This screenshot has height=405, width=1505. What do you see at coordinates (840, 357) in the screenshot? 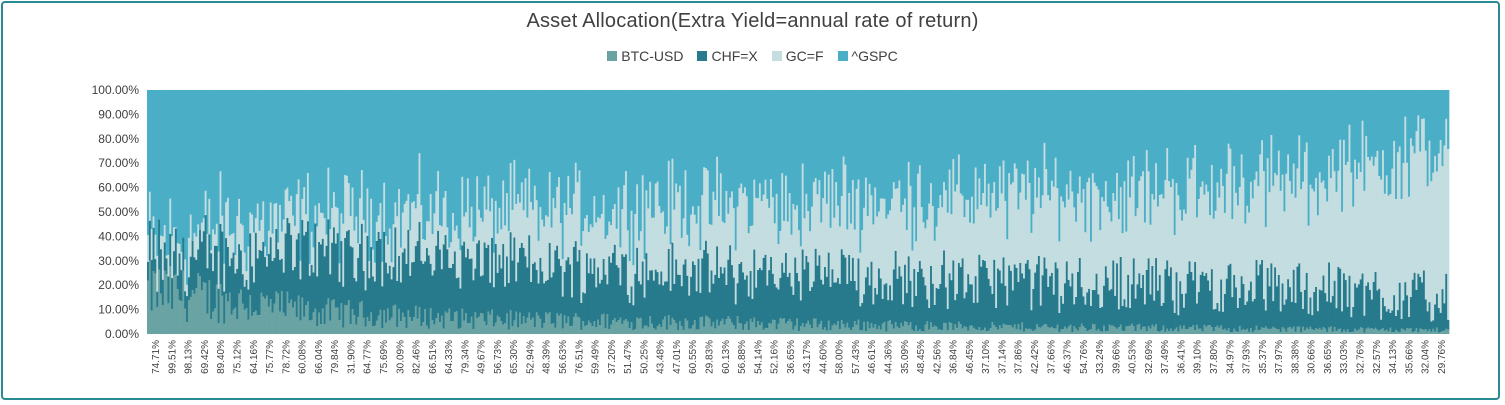
I see `x-tick-label: 58.00%` at bounding box center [840, 357].